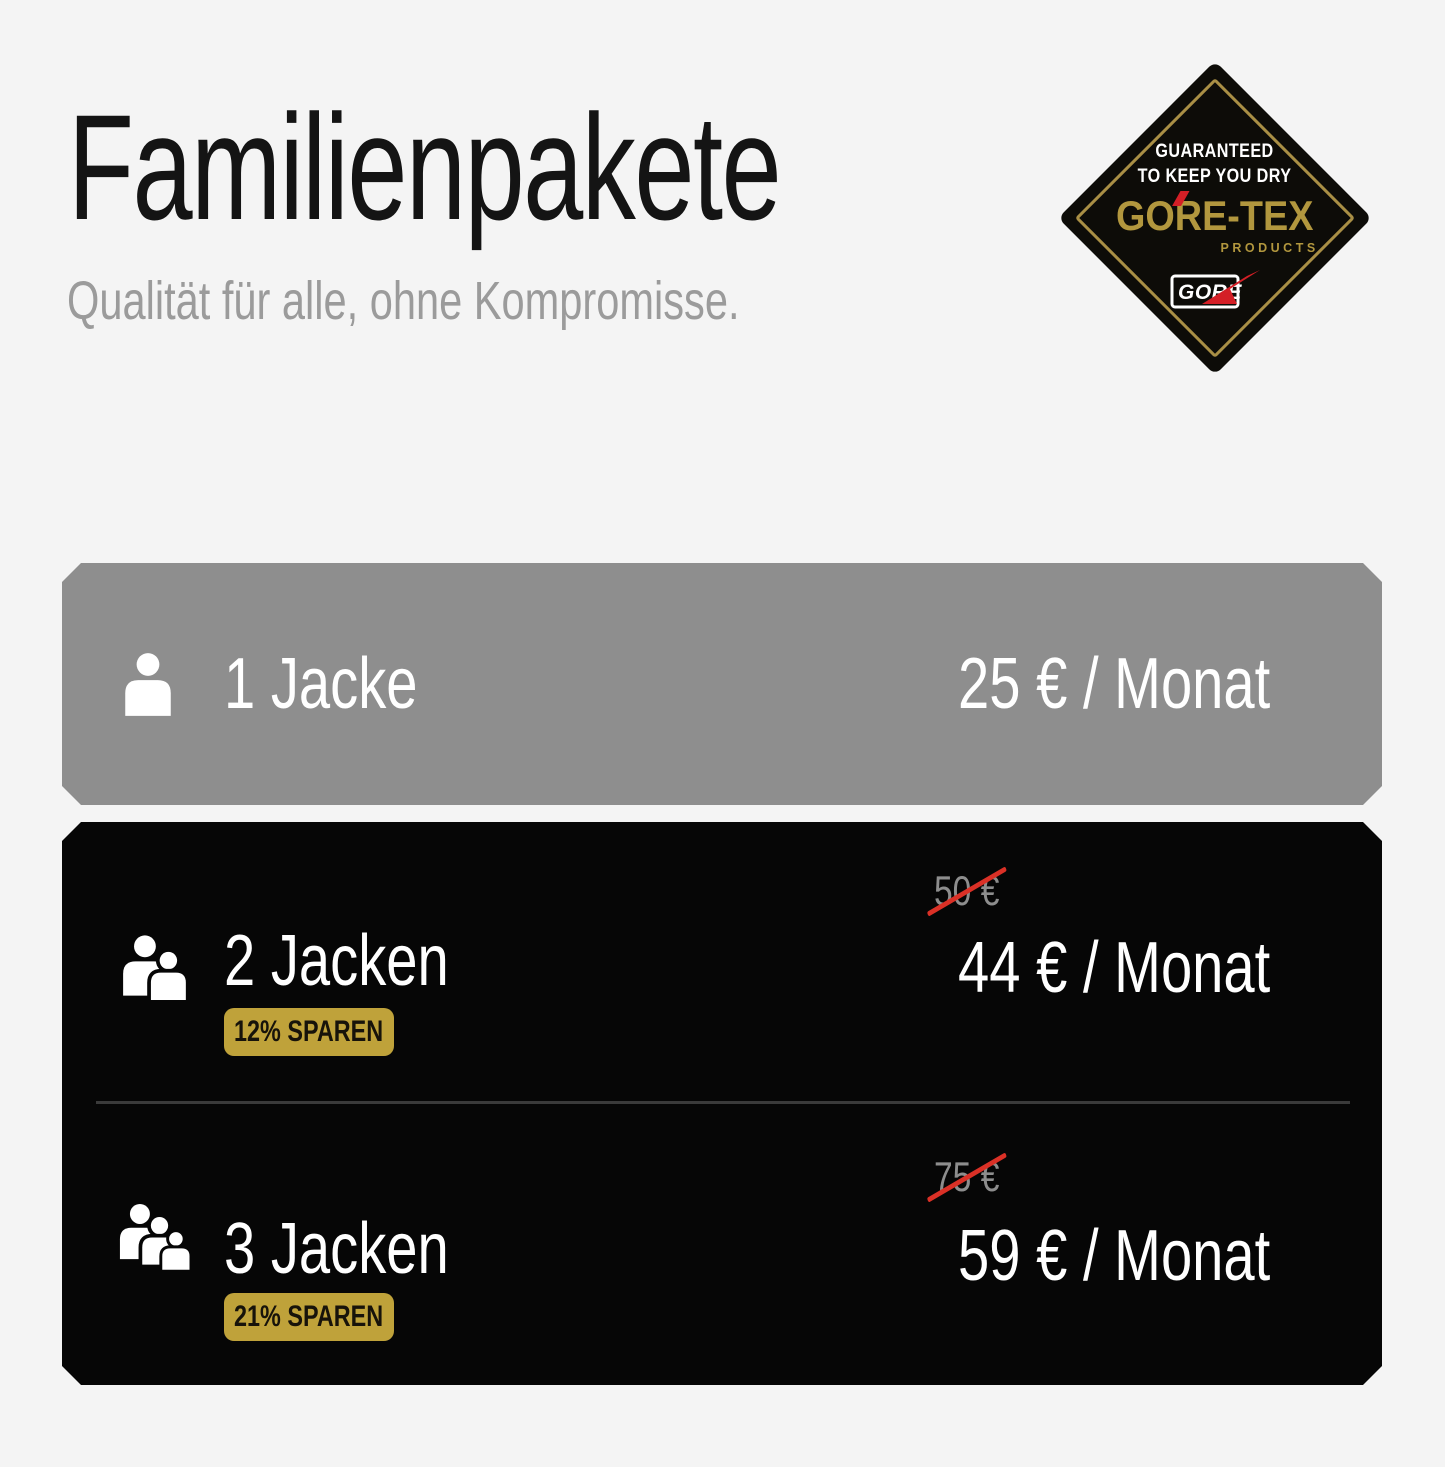  I want to click on goretex-wordmark: GORE-TEX, so click(1214, 216).